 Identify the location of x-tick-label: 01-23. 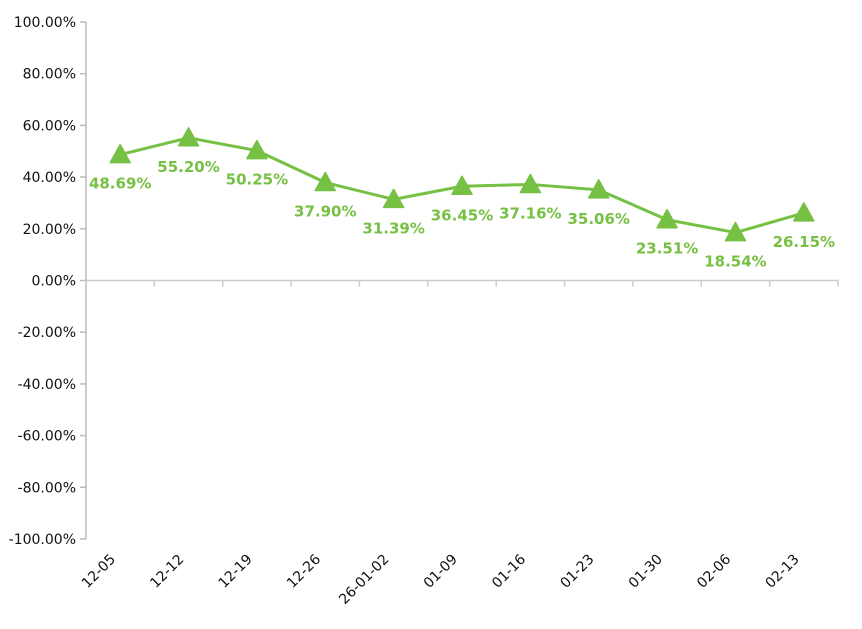
(577, 572).